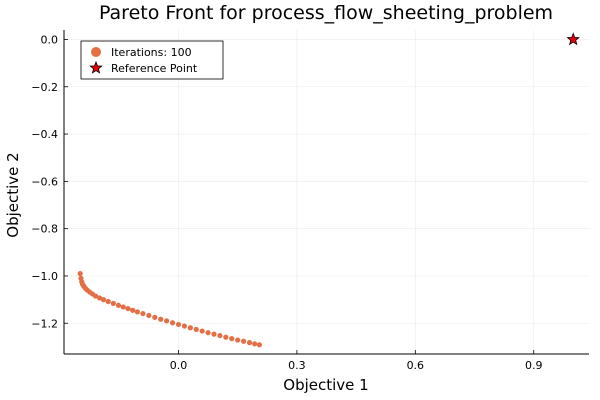  What do you see at coordinates (44, 87) in the screenshot?
I see `y-tick-label: −0.2` at bounding box center [44, 87].